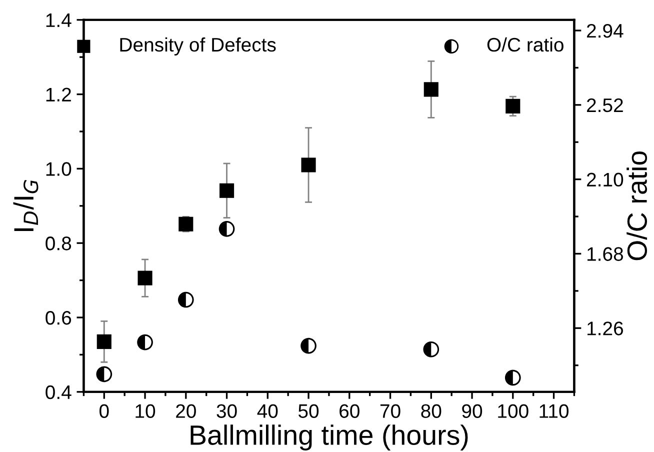  What do you see at coordinates (605, 31) in the screenshot?
I see `y2-tick-label: 2.94` at bounding box center [605, 31].